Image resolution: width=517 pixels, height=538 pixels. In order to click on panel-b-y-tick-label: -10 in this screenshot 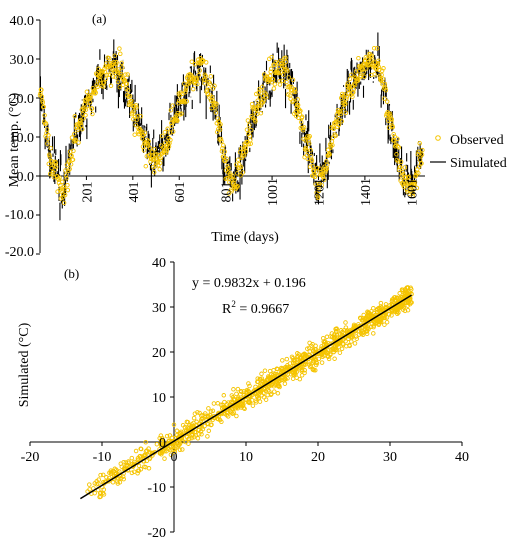, I will do `click(156, 488)`.